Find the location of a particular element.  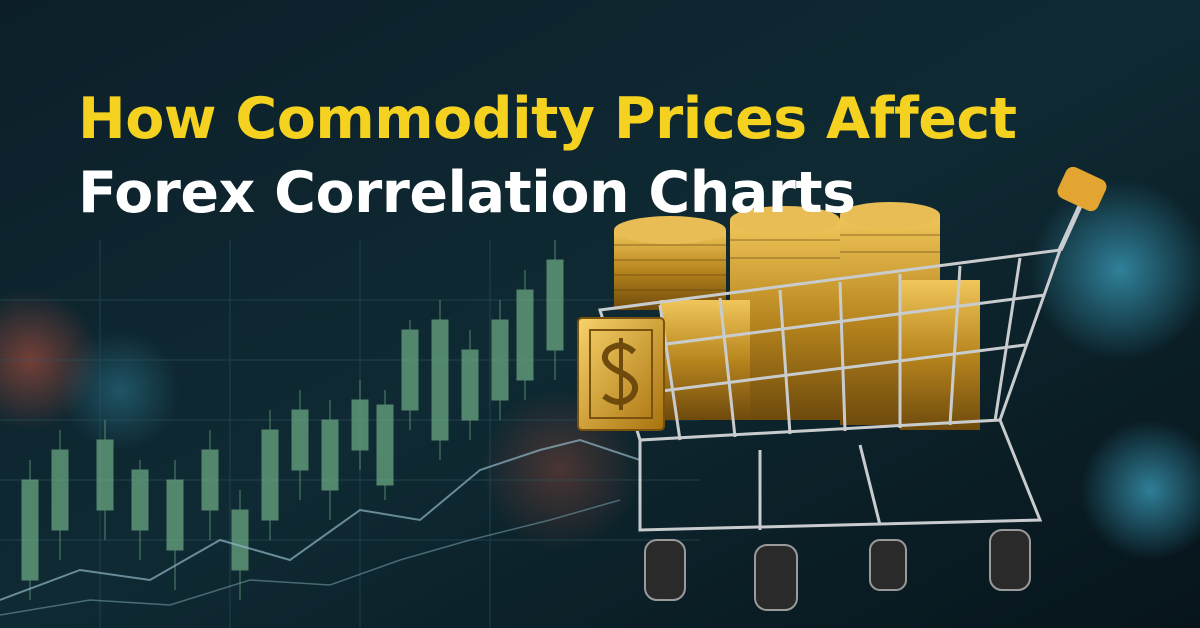

dollar-block-part is located at coordinates (621, 374).